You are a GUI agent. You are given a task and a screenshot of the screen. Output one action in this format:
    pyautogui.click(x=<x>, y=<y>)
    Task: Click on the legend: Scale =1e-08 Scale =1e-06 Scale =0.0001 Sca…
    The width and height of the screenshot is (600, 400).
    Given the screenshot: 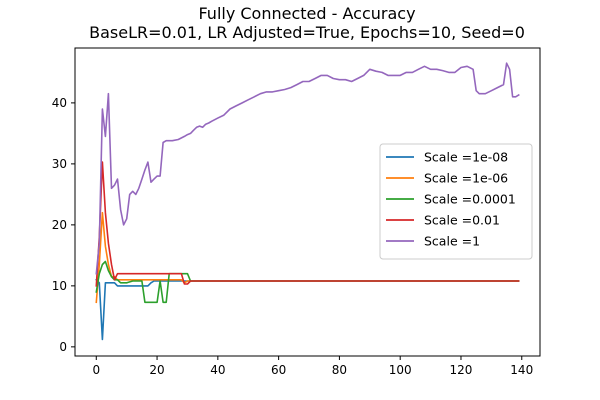 What is the action you would take?
    pyautogui.click(x=456, y=201)
    